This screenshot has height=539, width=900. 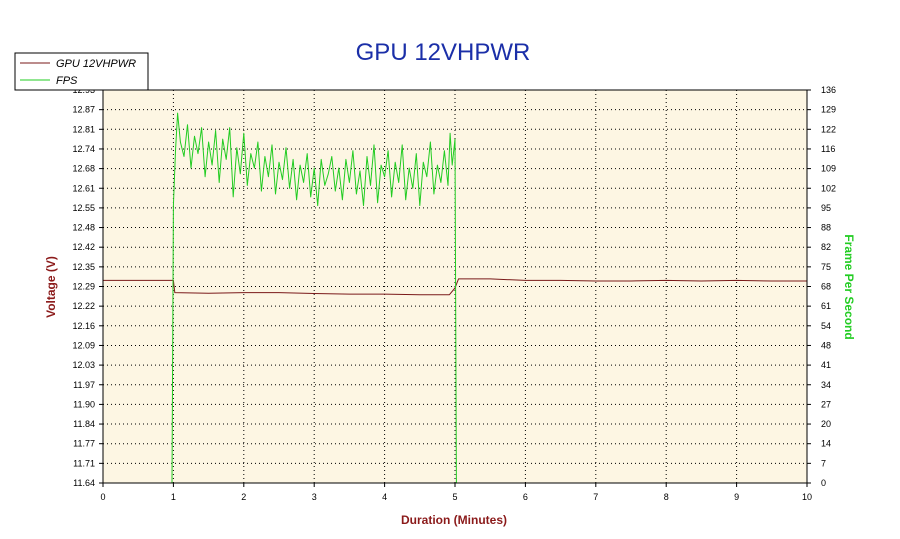 I want to click on x-tick-label: 0, so click(x=102, y=497).